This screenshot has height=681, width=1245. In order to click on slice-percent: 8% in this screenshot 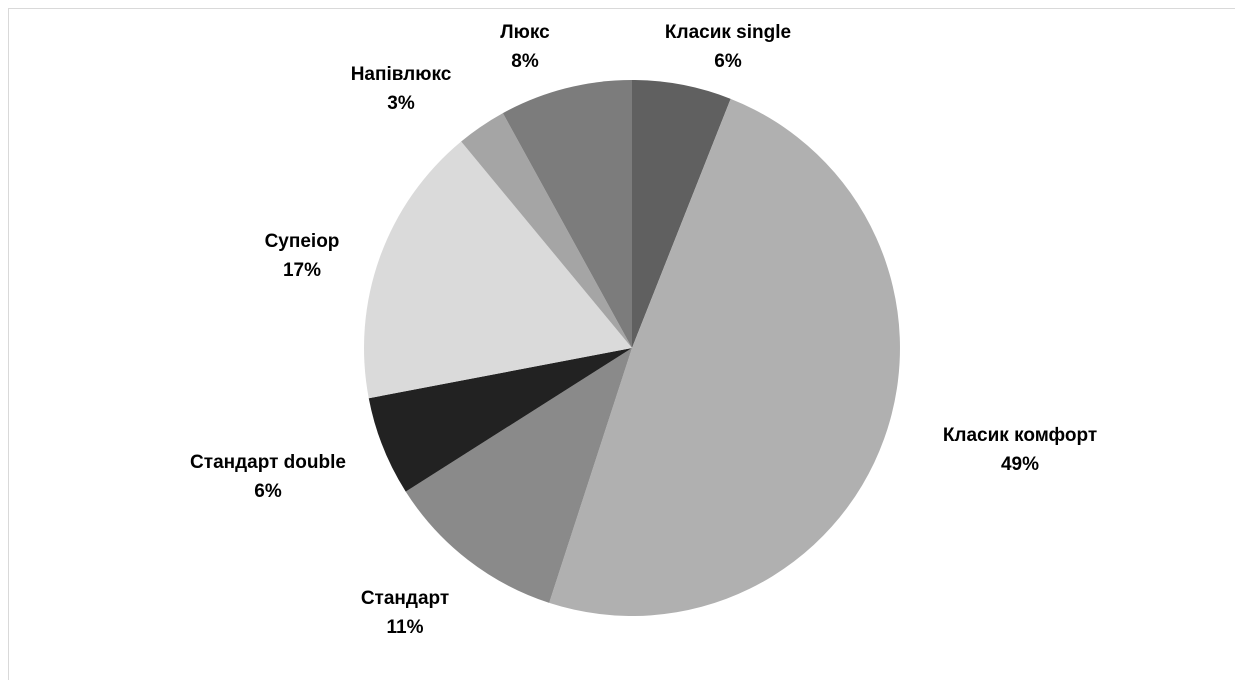, I will do `click(525, 61)`.